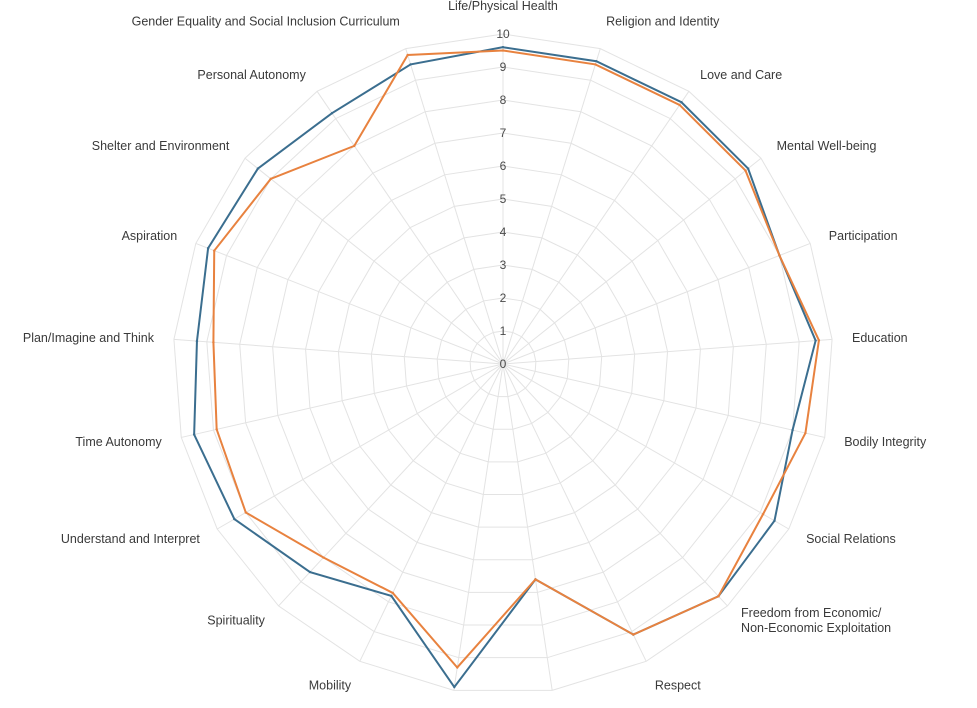  What do you see at coordinates (851, 539) in the screenshot?
I see `axis-label: Social Relations` at bounding box center [851, 539].